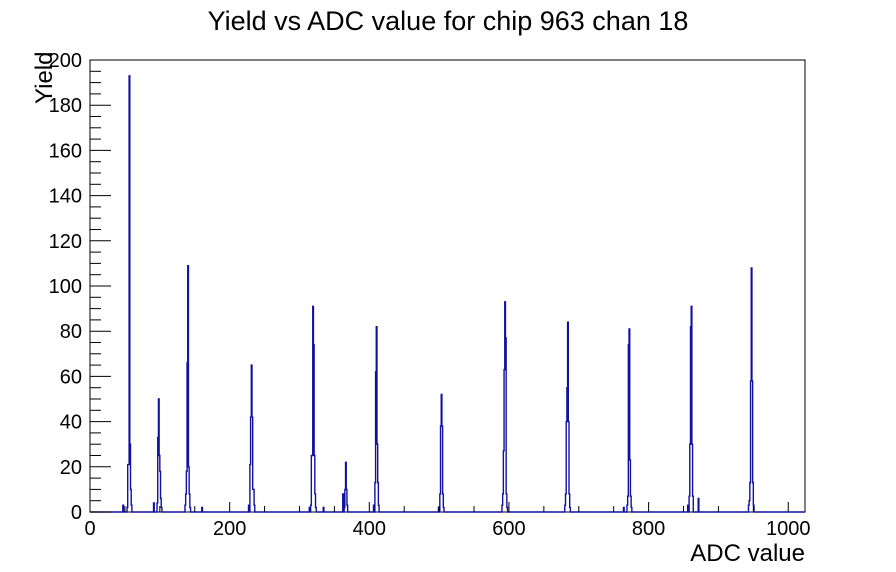  I want to click on x-tick-label: 800, so click(648, 529).